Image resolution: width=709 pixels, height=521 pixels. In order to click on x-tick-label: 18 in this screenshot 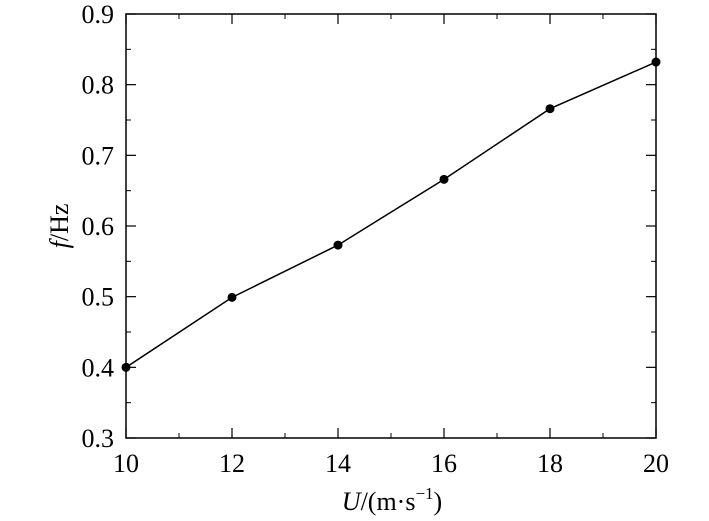, I will do `click(550, 463)`.